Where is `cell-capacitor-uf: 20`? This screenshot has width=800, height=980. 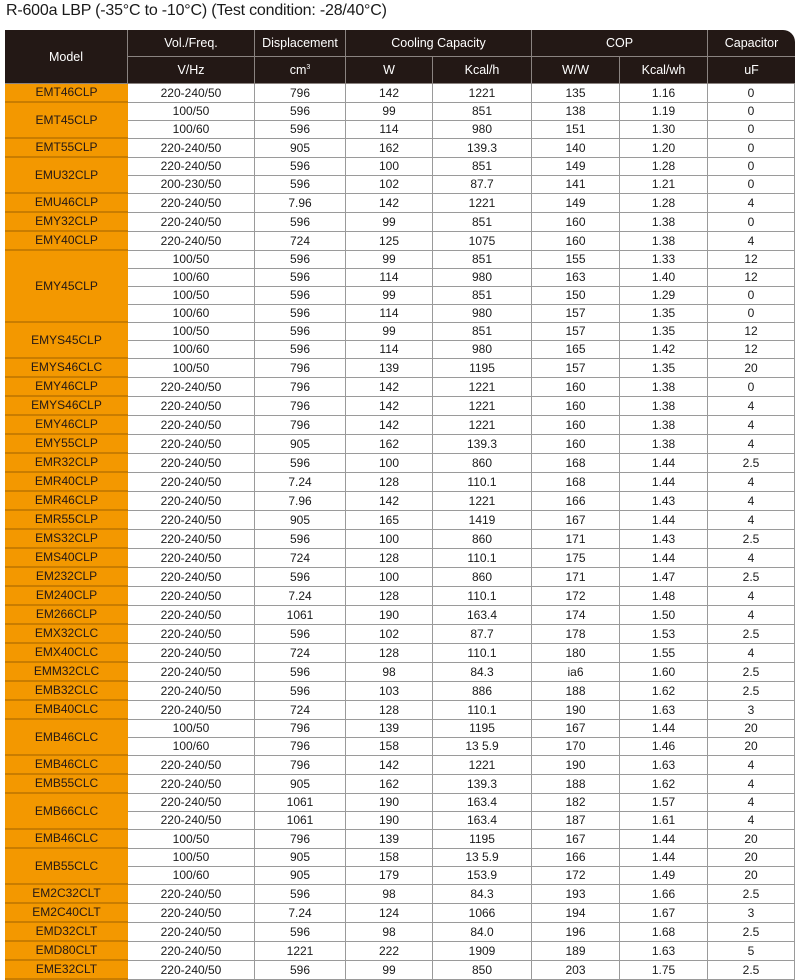
cell-capacitor-uf: 20 is located at coordinates (751, 858).